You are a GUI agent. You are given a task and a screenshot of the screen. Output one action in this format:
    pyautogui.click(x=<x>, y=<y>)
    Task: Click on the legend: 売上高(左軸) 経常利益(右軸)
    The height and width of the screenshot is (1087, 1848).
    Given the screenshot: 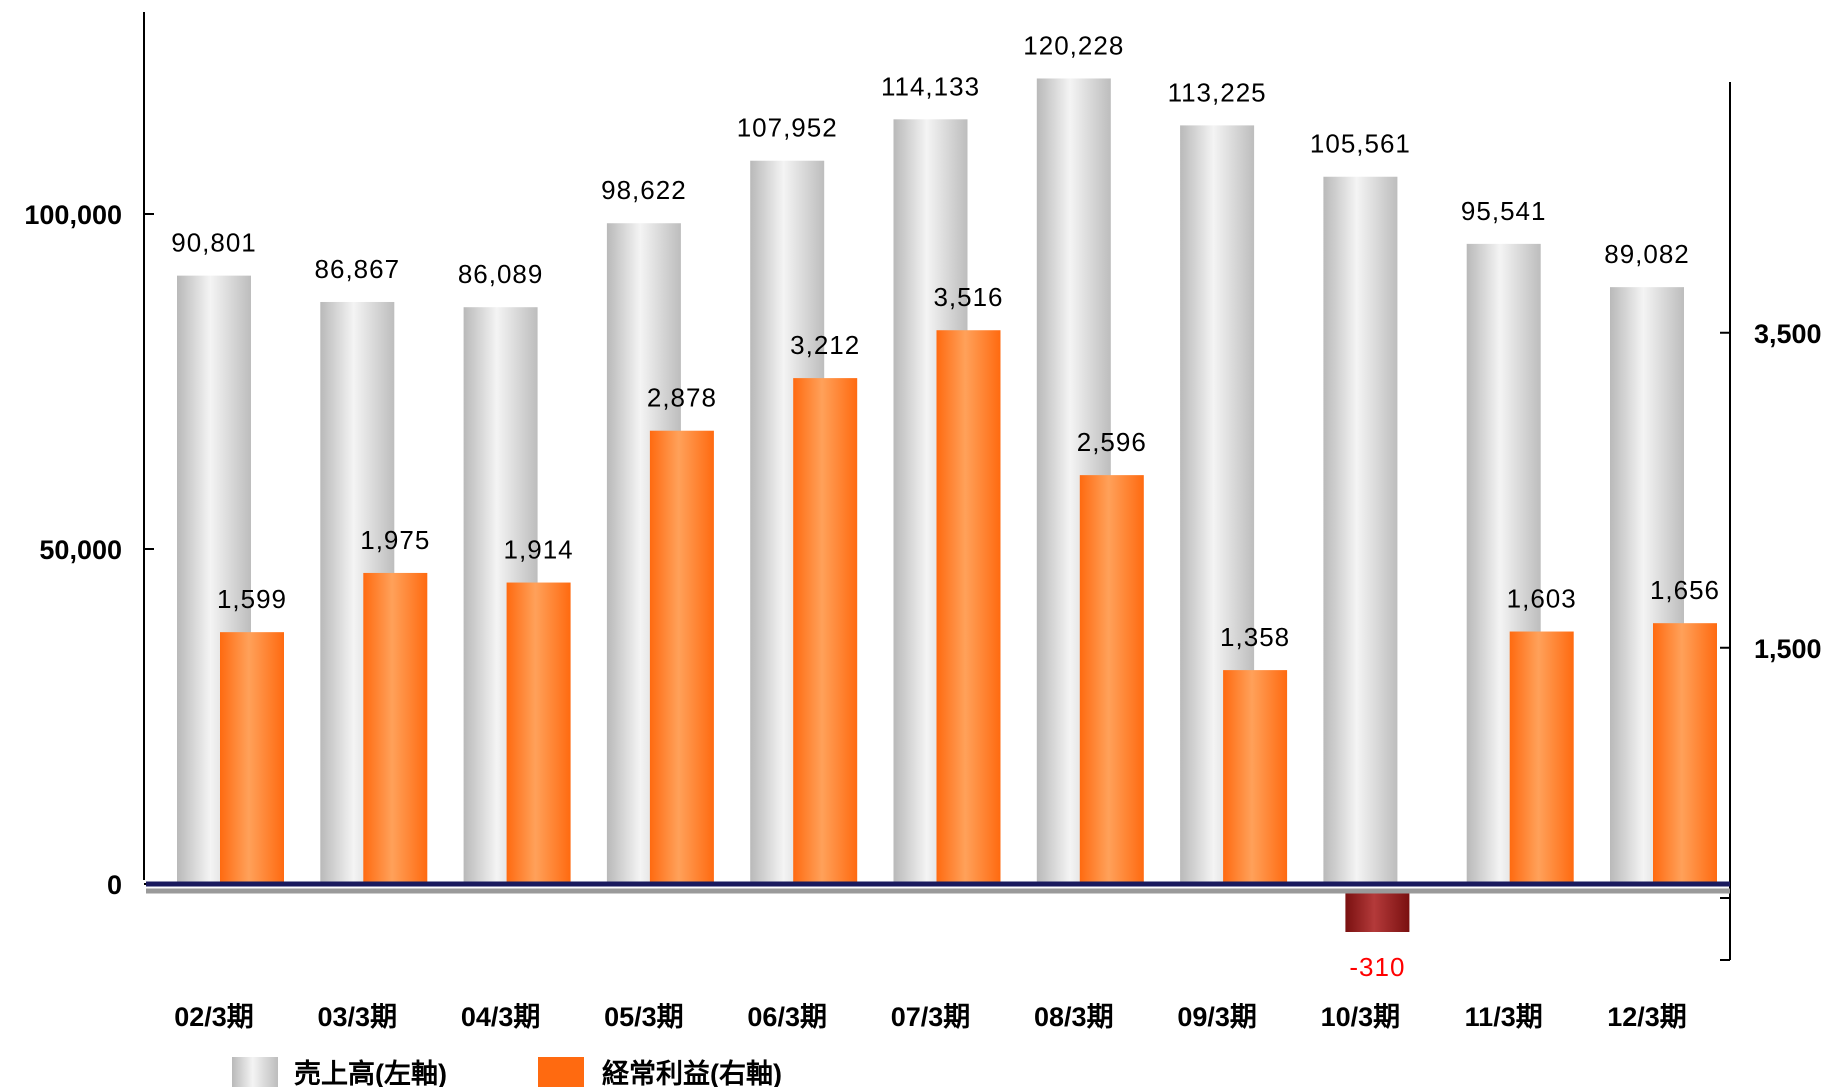 What is the action you would take?
    pyautogui.click(x=507, y=1072)
    